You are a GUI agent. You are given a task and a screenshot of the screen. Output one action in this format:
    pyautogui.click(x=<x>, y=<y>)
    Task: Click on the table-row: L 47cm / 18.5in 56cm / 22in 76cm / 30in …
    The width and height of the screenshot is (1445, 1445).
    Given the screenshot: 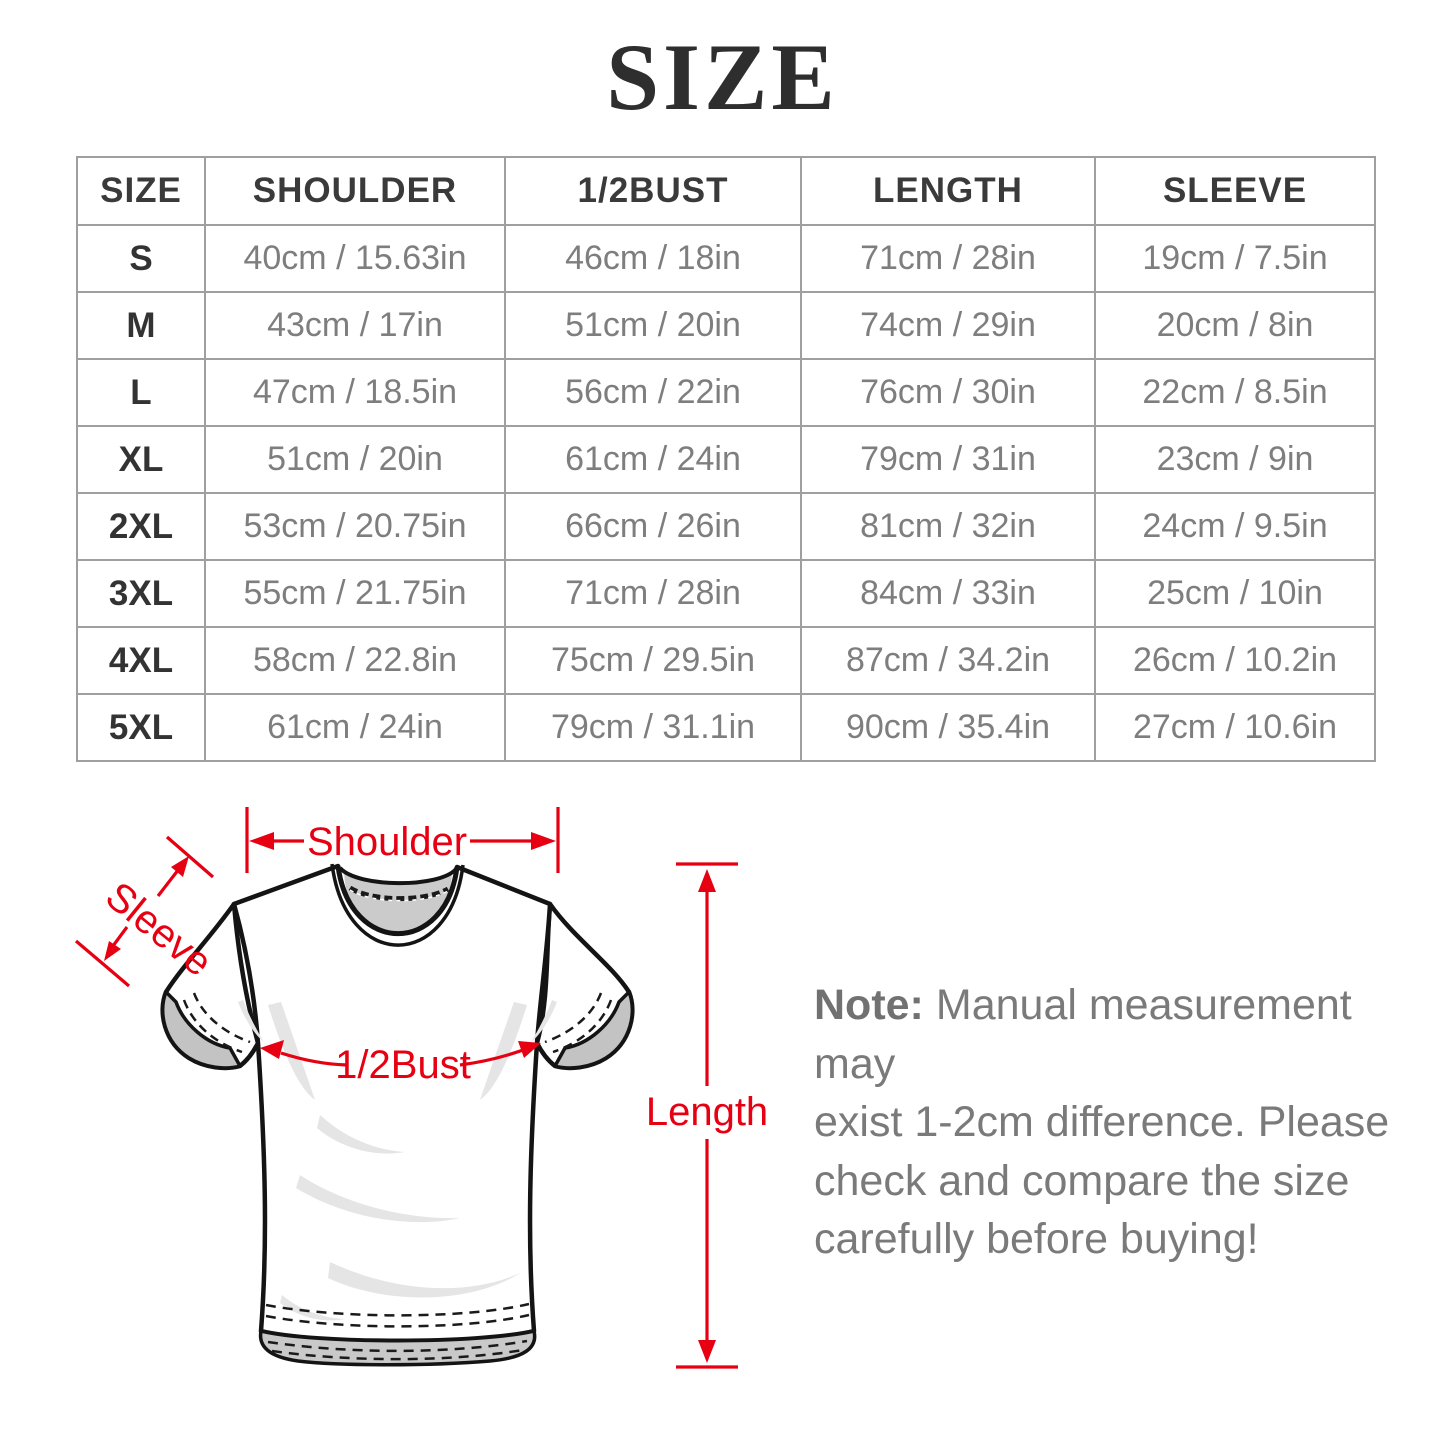 What is the action you would take?
    pyautogui.click(x=726, y=392)
    